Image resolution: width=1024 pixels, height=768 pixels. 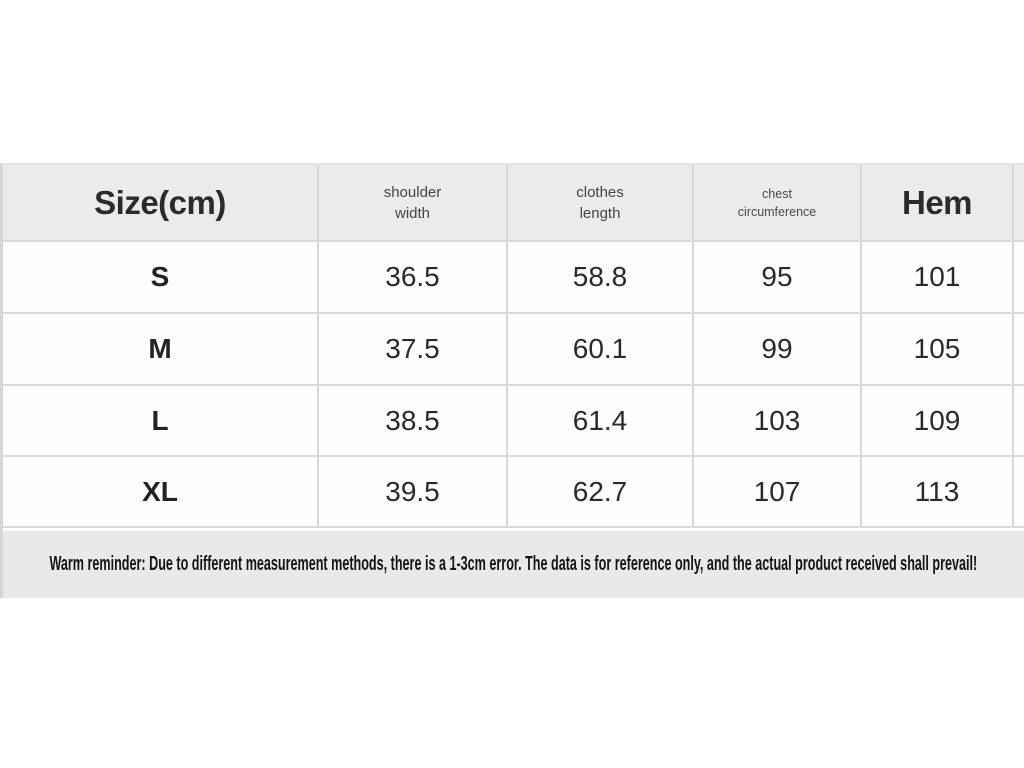 I want to click on value-cell: 99, so click(x=778, y=350).